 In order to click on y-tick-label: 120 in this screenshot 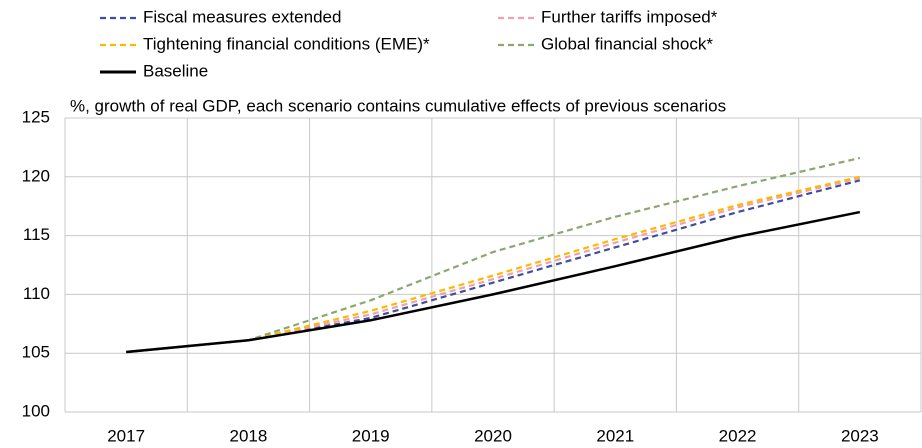, I will do `click(36, 175)`.